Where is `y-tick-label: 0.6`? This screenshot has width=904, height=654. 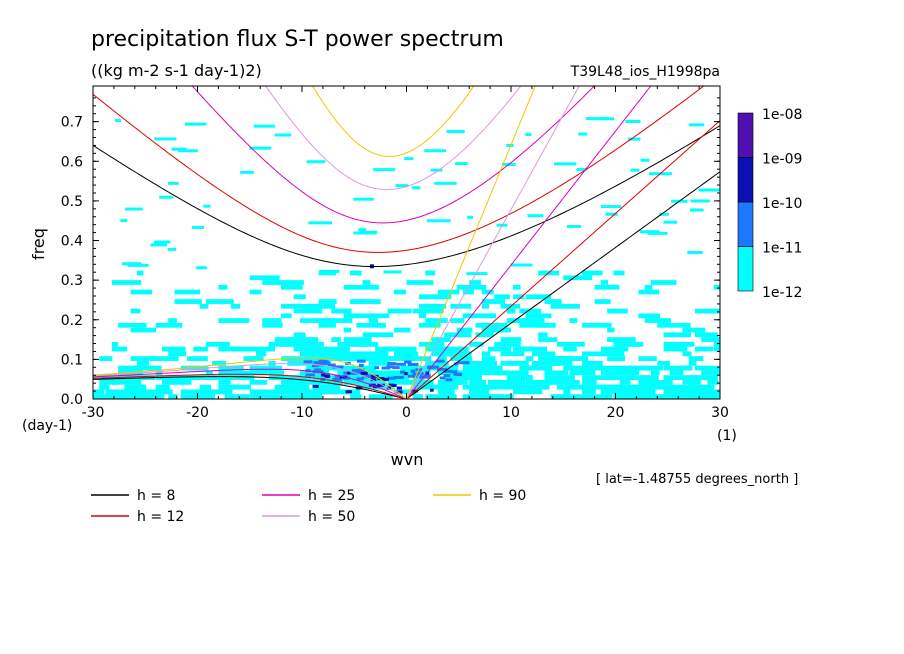
y-tick-label: 0.6 is located at coordinates (72, 162).